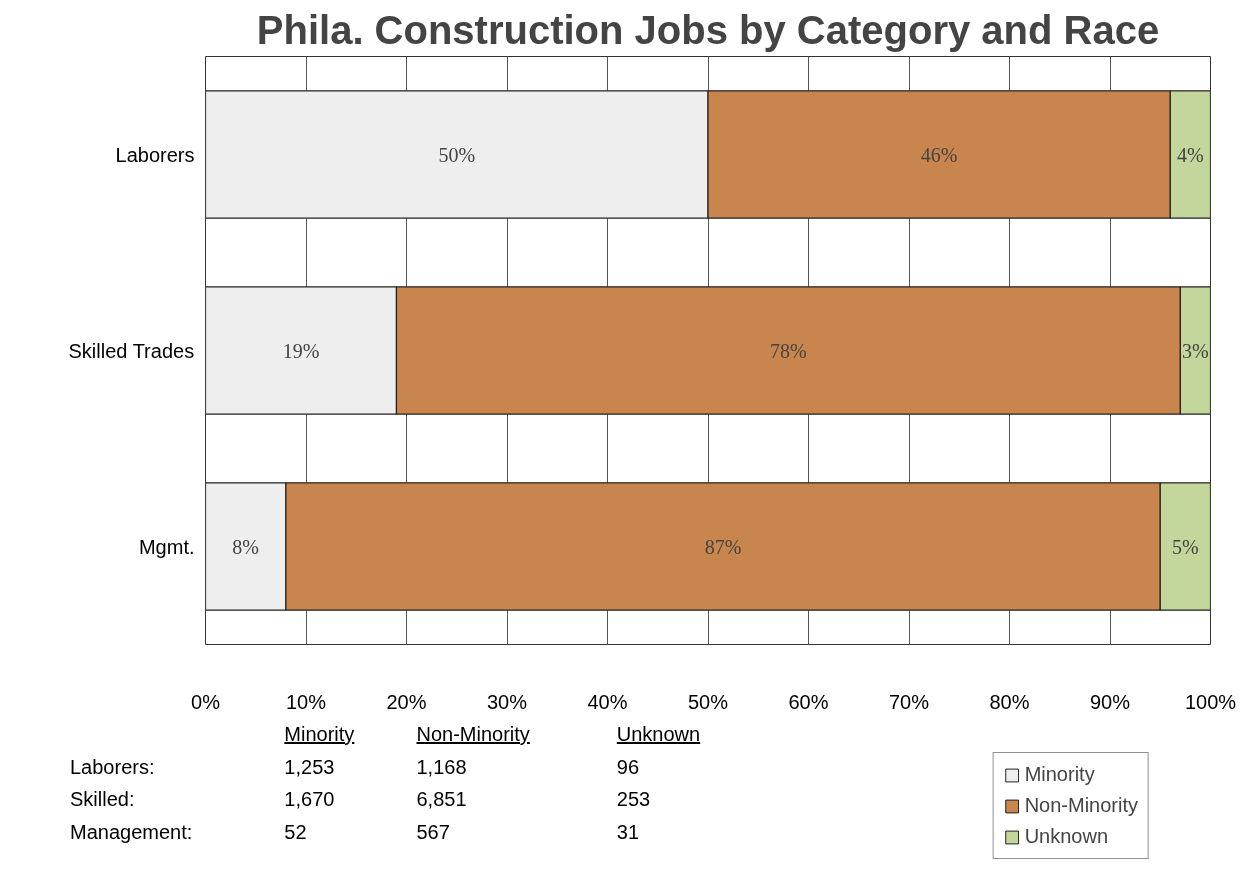 Image resolution: width=1256 pixels, height=886 pixels. What do you see at coordinates (155, 154) in the screenshot?
I see `y-tick-label: Laborers` at bounding box center [155, 154].